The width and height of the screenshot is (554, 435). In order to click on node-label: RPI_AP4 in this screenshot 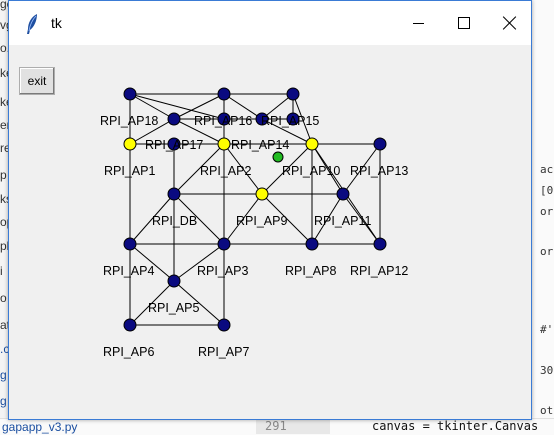, I will do `click(128, 271)`.